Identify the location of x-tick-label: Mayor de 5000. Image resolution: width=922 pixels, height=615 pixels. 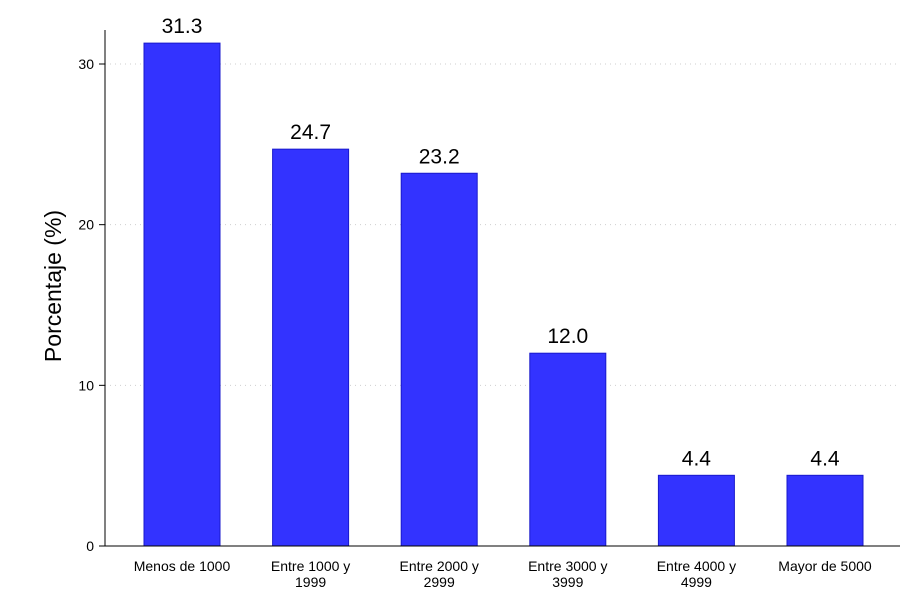
(825, 566).